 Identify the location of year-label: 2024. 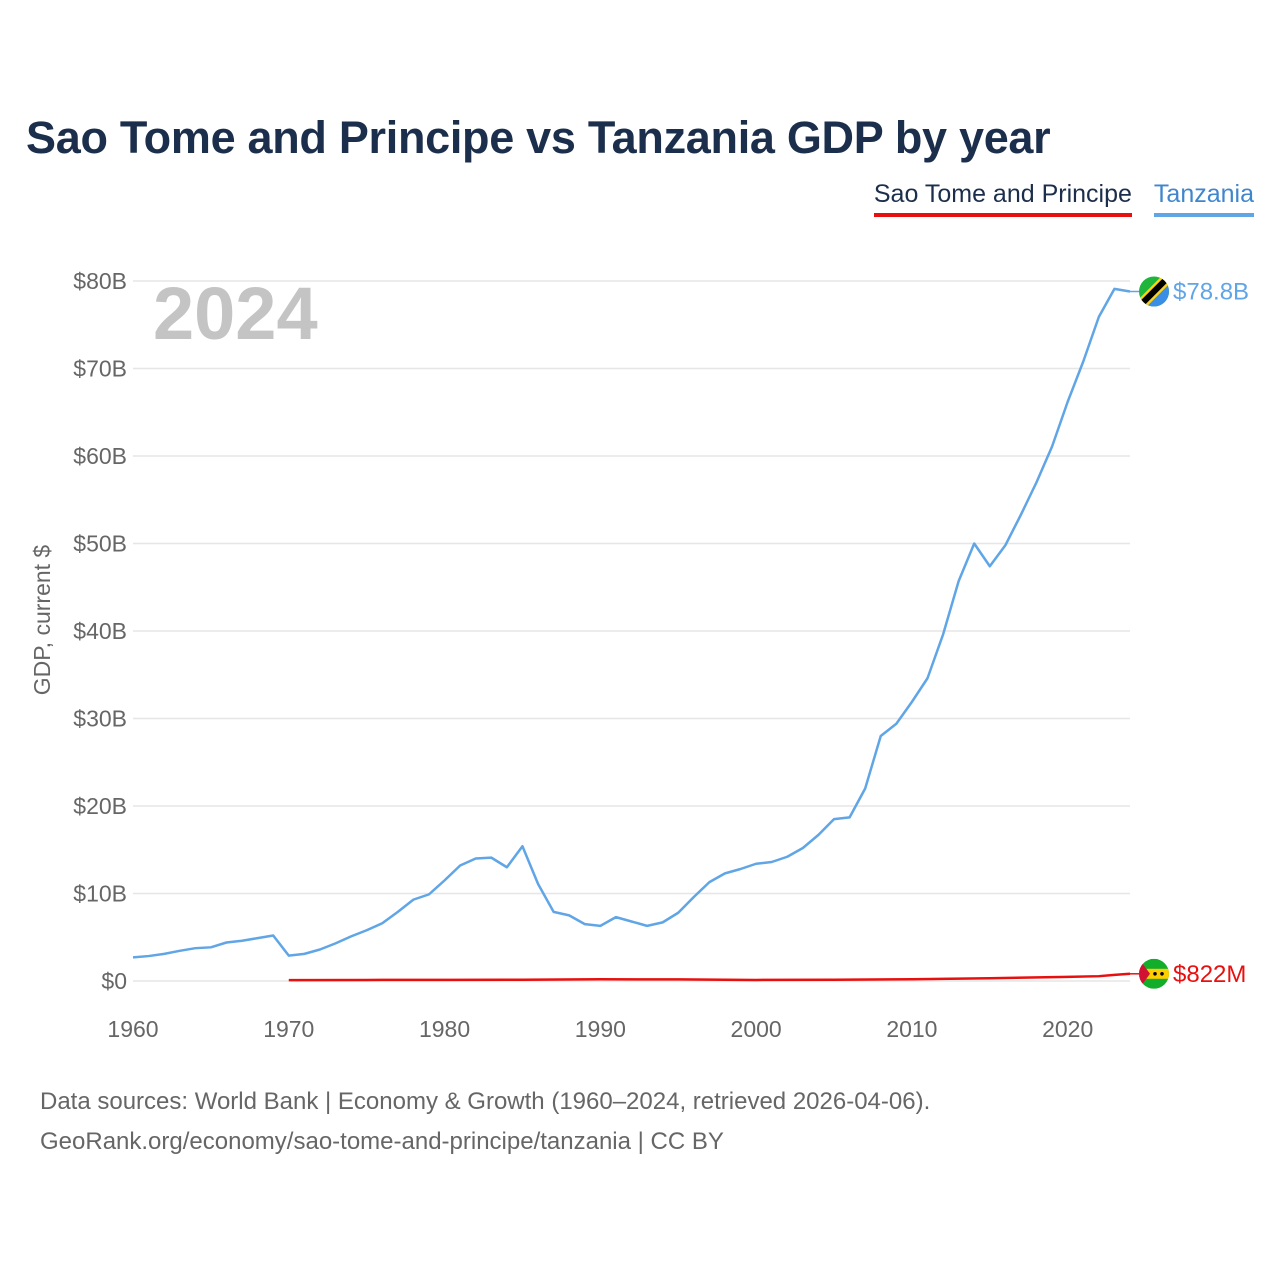
(235, 313).